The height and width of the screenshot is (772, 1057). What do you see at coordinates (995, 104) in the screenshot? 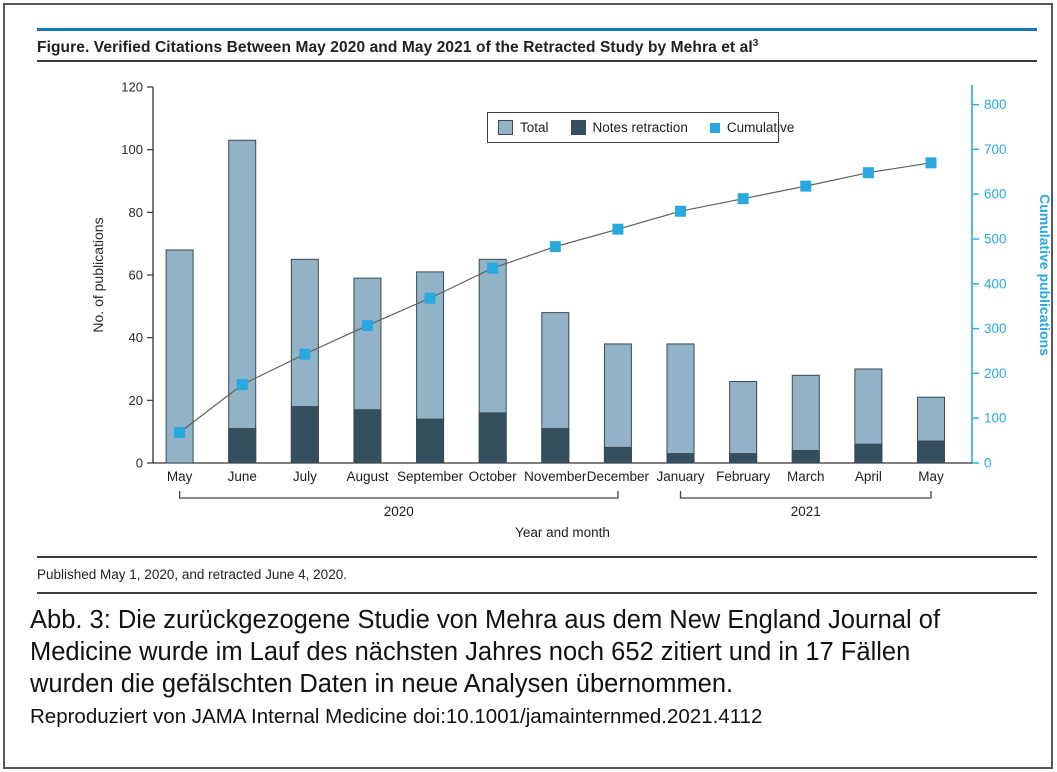
I see `y2-tick-label: 800` at bounding box center [995, 104].